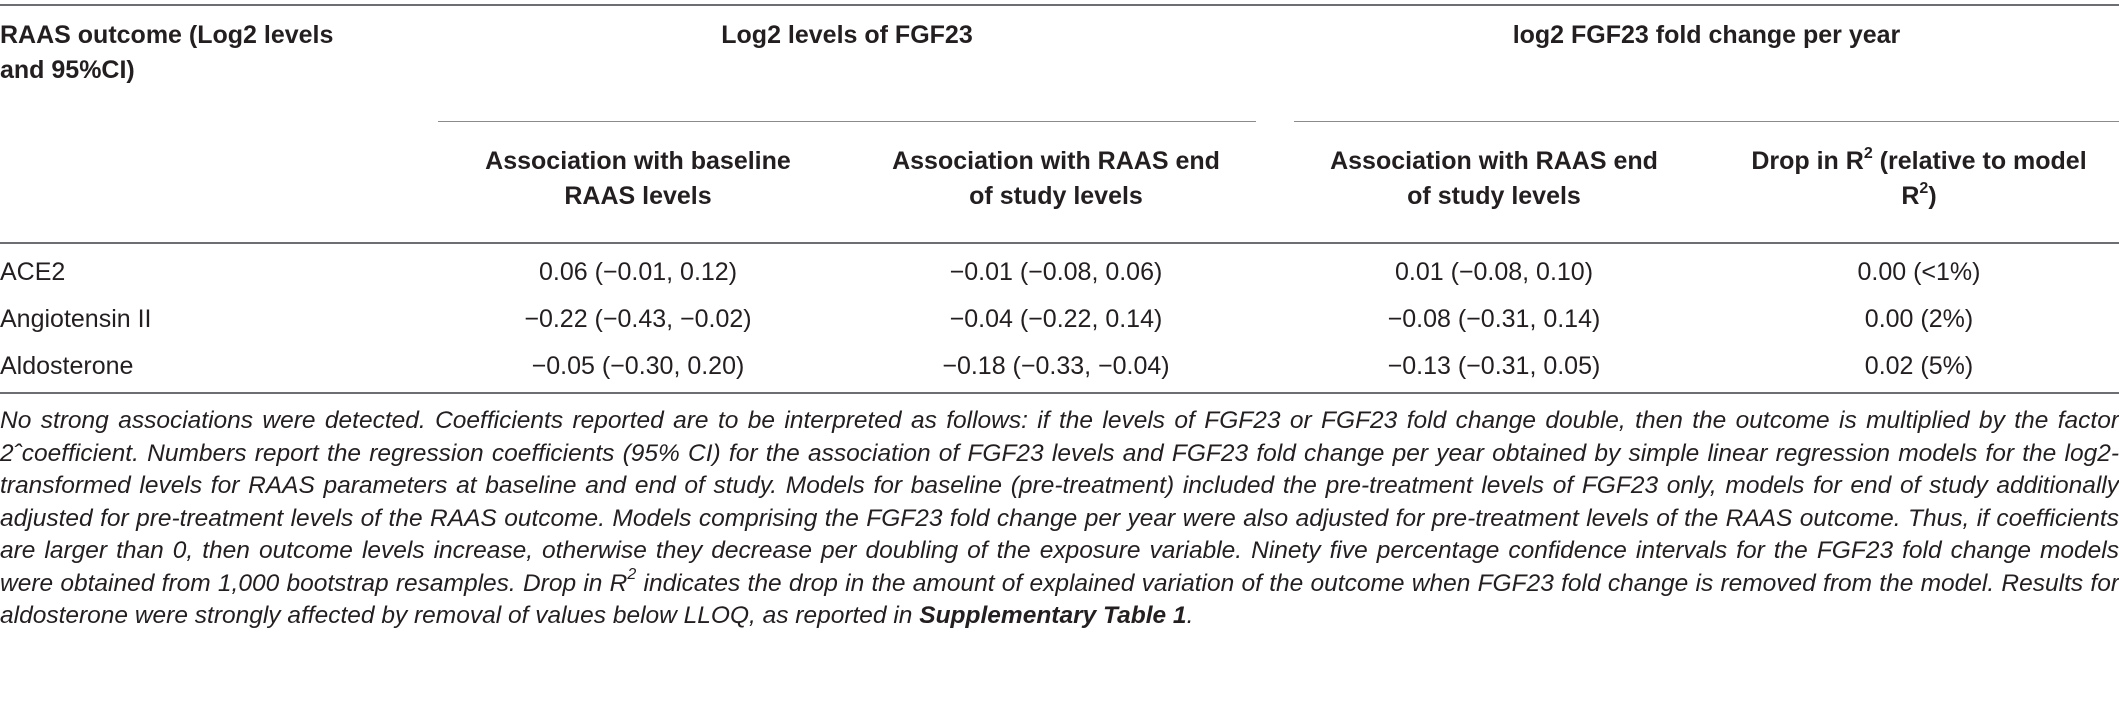 The height and width of the screenshot is (713, 2119). What do you see at coordinates (1056, 196) in the screenshot?
I see `header-col-end-study-line2: of study levels` at bounding box center [1056, 196].